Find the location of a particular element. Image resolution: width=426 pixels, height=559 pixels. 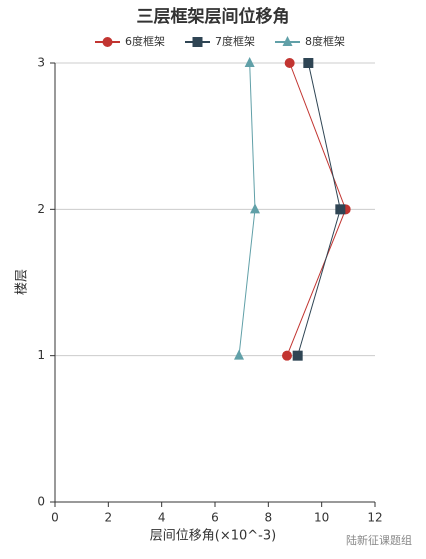

x-tick-label: 6 is located at coordinates (215, 518).